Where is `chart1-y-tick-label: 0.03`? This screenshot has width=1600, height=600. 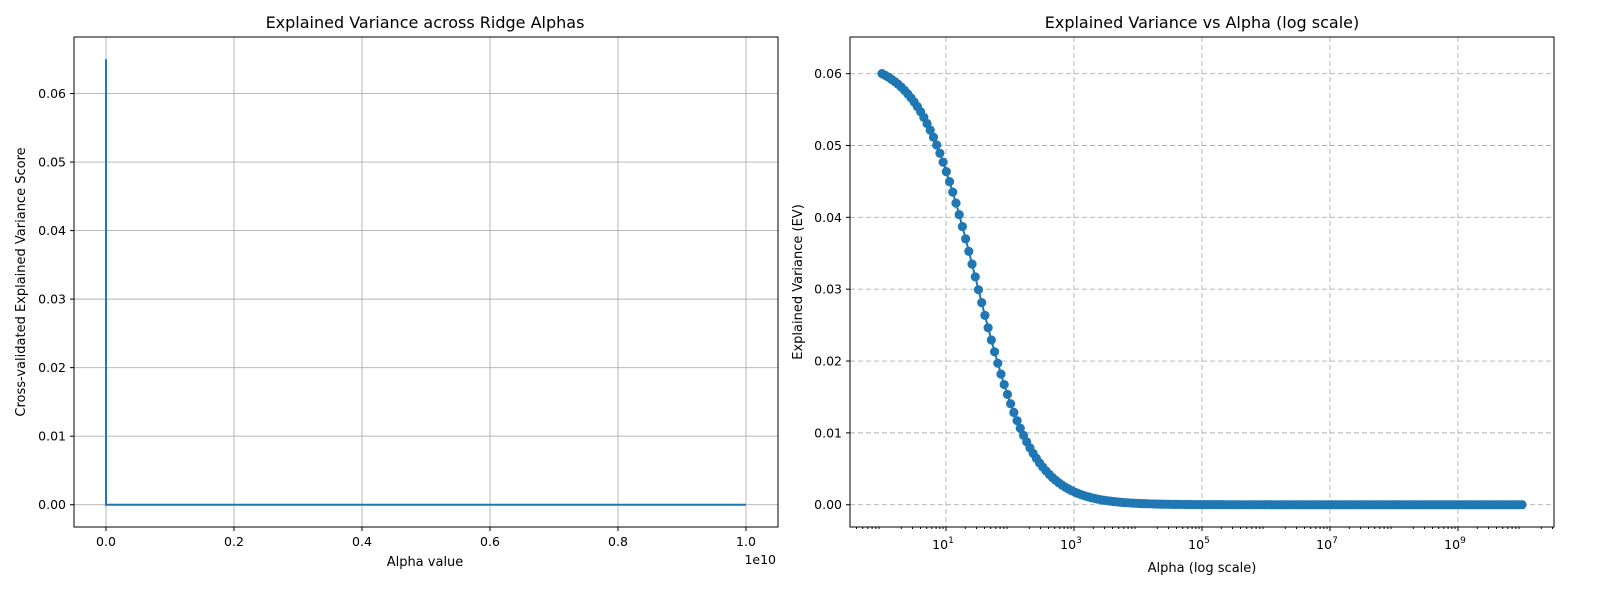 chart1-y-tick-label: 0.03 is located at coordinates (52, 299).